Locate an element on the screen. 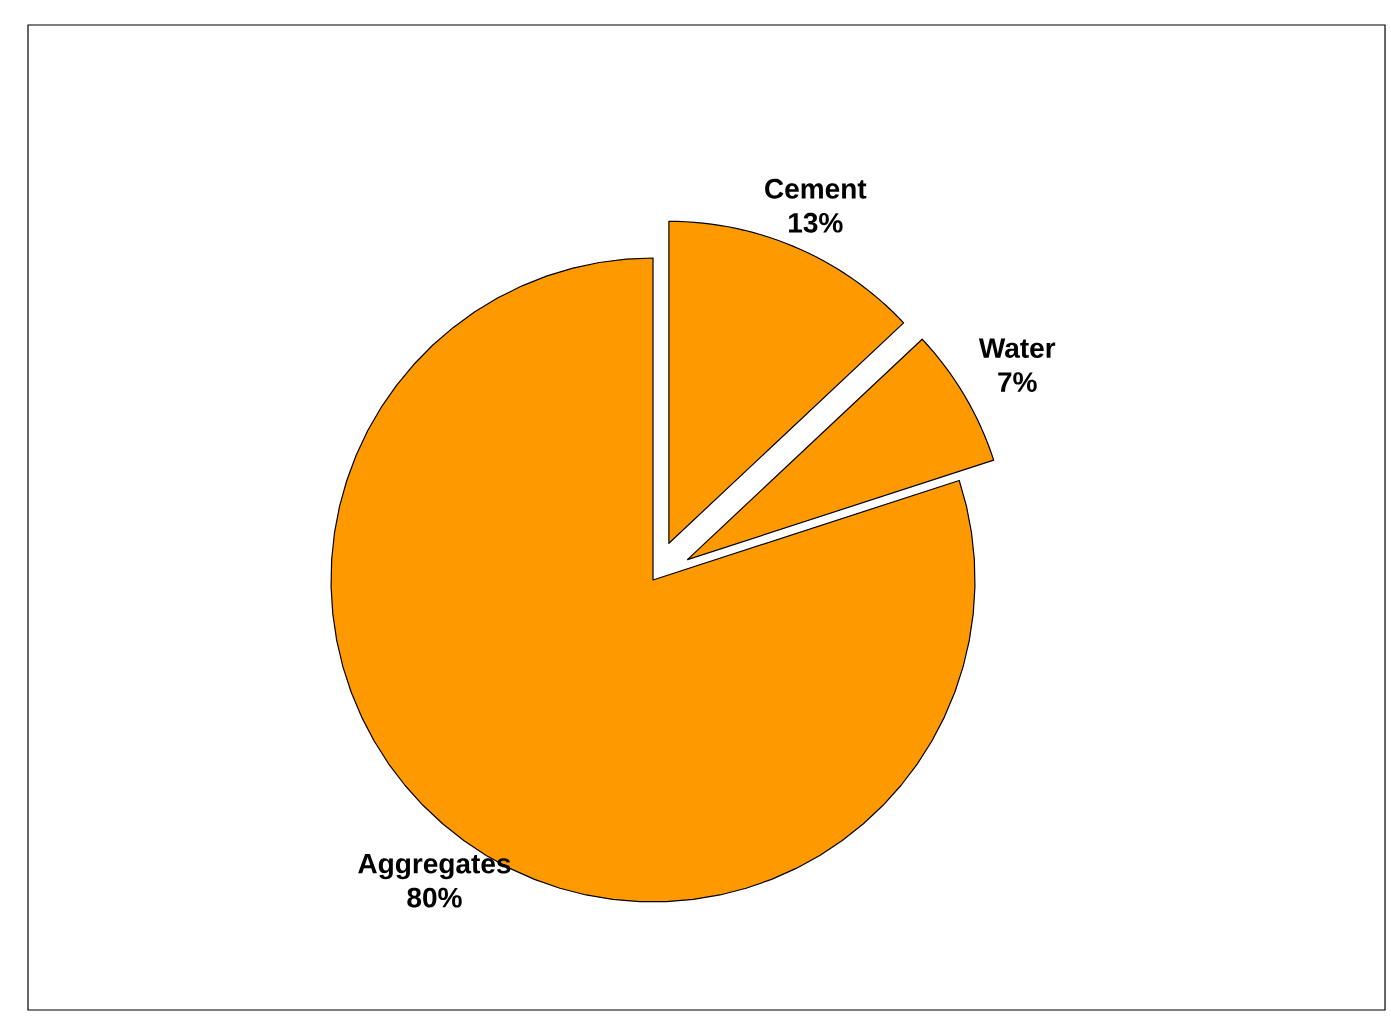 This screenshot has width=1391, height=1025. data-label: 80% is located at coordinates (434, 897).